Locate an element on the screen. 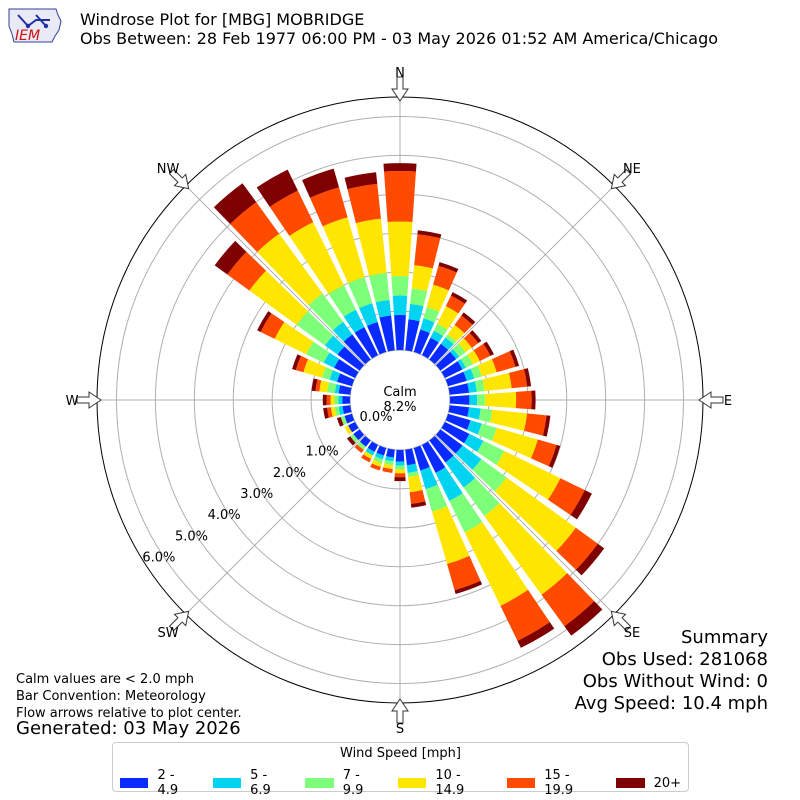  note-flow-arrows: Flow arrows relative to plot center. is located at coordinates (129, 713).